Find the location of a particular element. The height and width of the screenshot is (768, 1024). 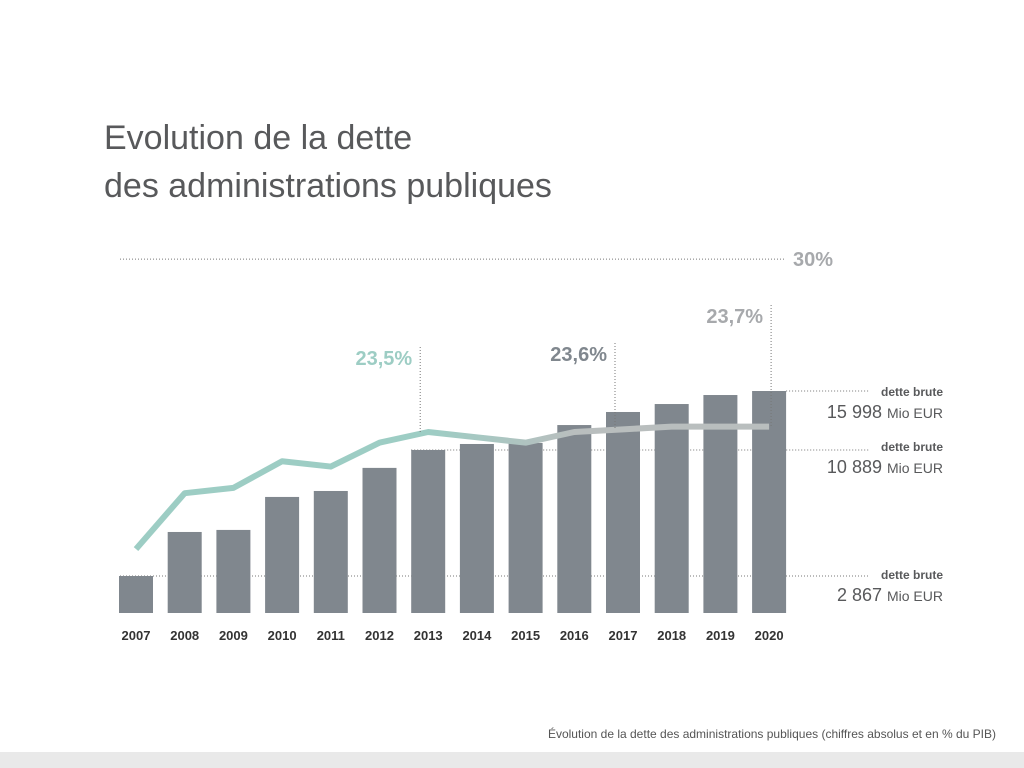

bar-2010 is located at coordinates (282, 554).